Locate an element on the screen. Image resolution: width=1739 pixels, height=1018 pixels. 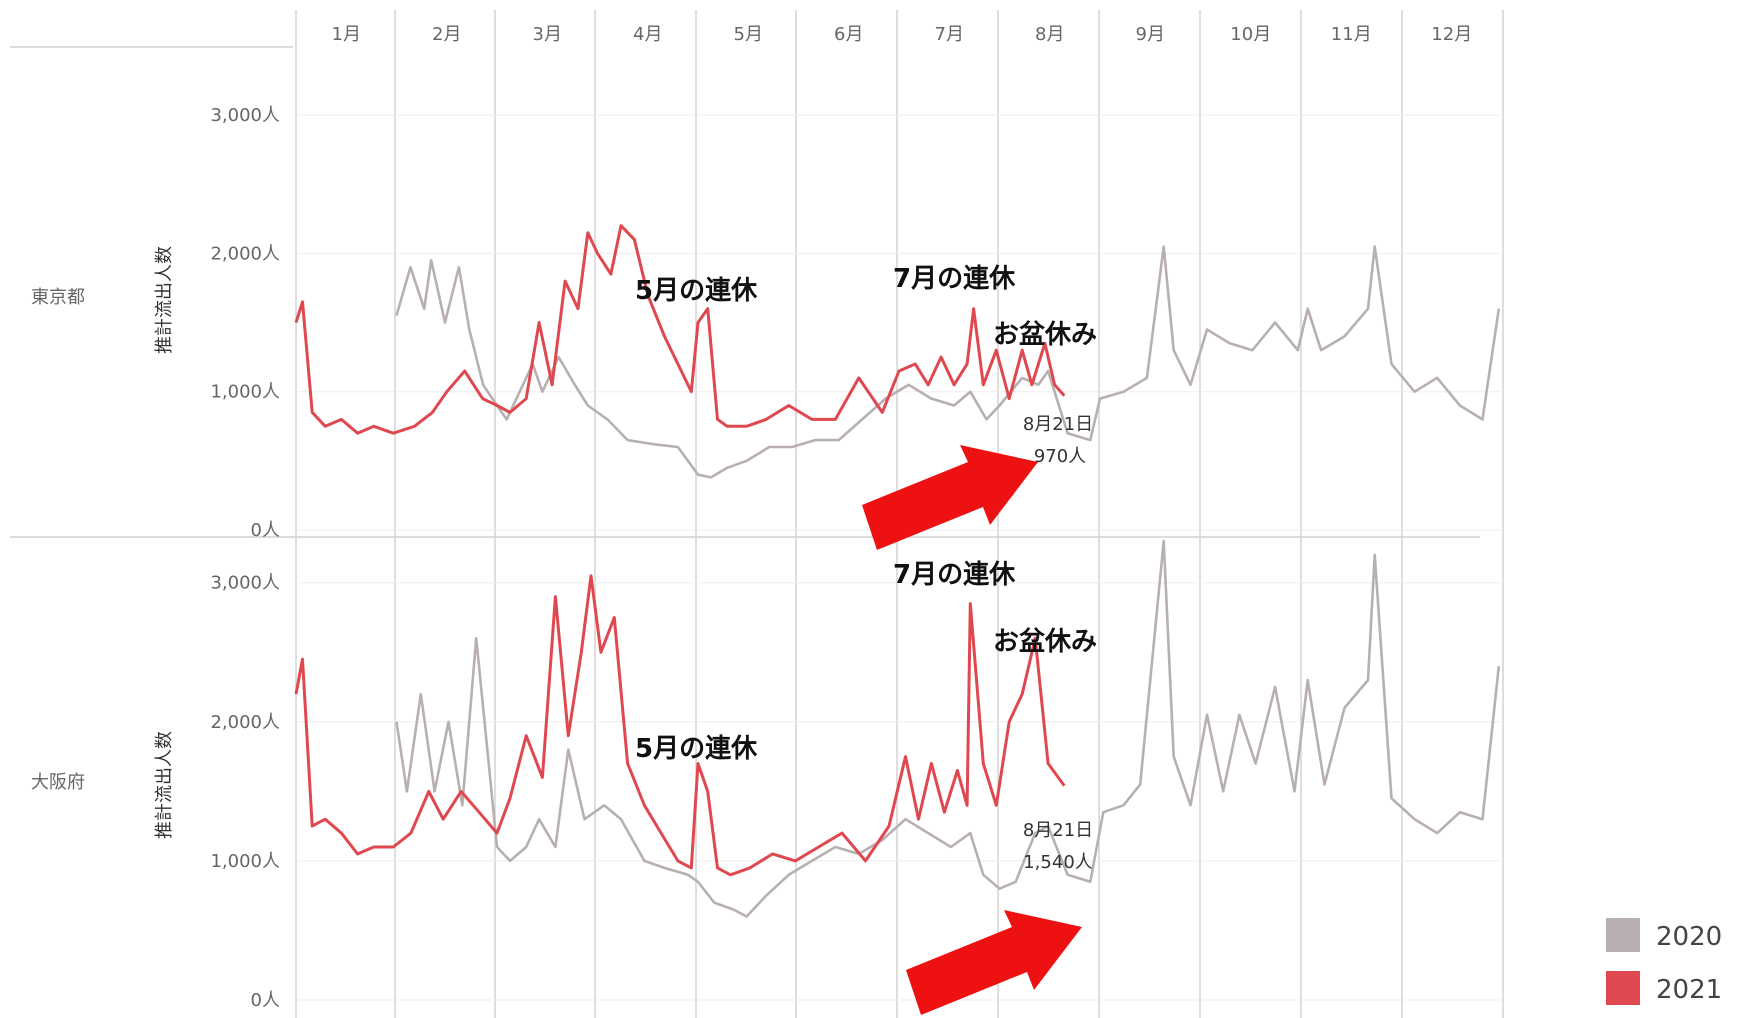
month-label: 6月 is located at coordinates (848, 34).